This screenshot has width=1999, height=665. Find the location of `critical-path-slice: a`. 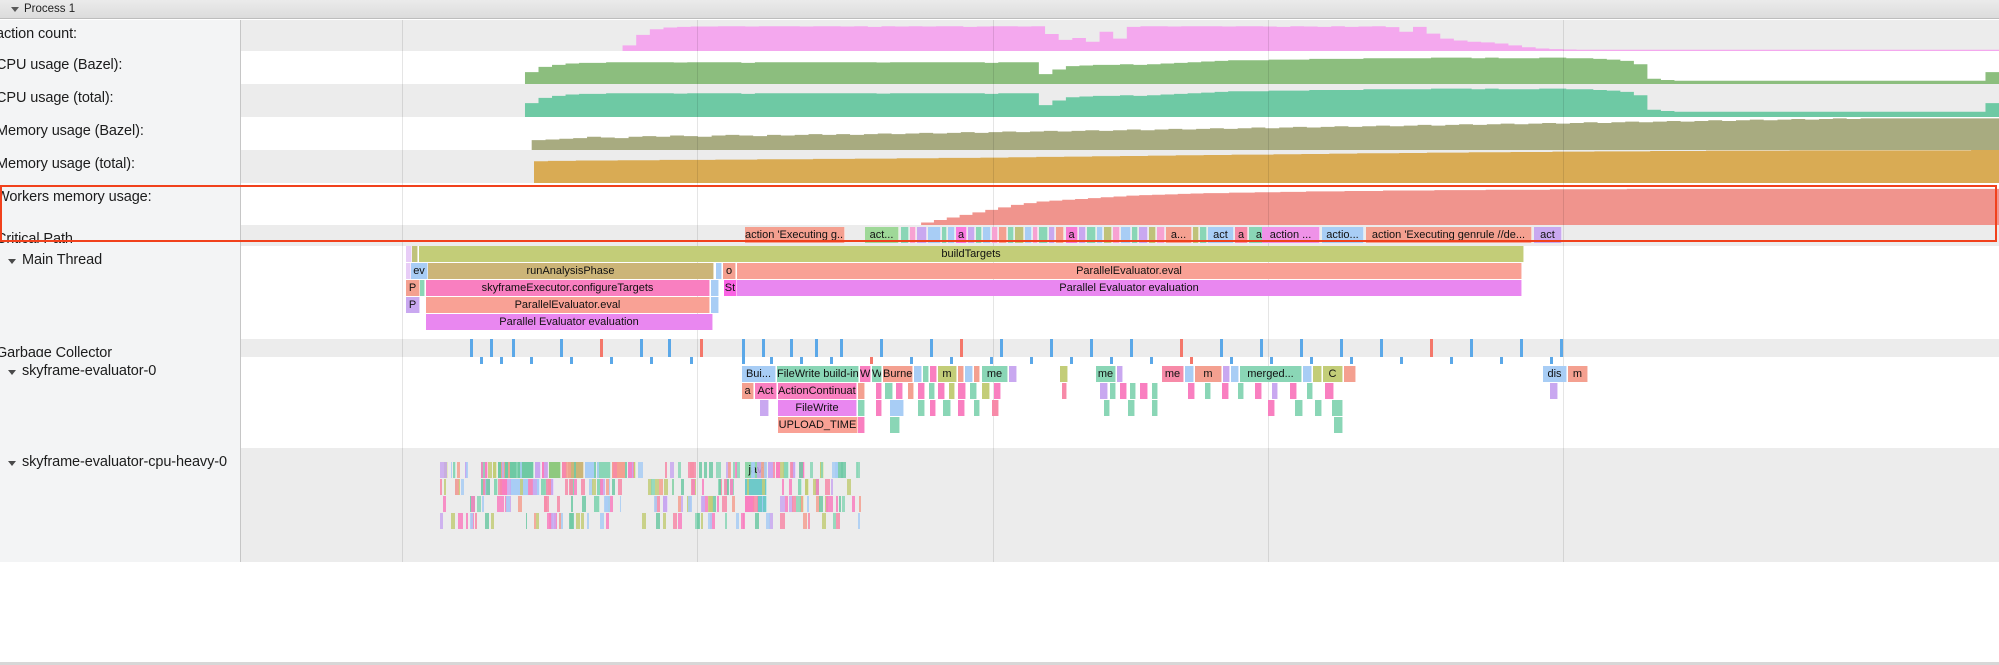

critical-path-slice: a is located at coordinates (1072, 235).